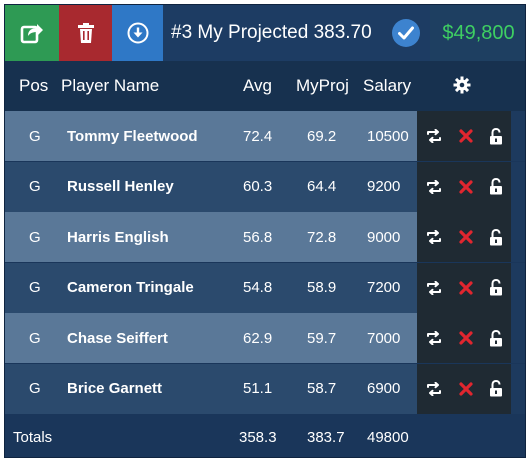 Image resolution: width=532 pixels, height=462 pixels. Describe the element at coordinates (258, 287) in the screenshot. I see `player-avg: 54.8` at that location.